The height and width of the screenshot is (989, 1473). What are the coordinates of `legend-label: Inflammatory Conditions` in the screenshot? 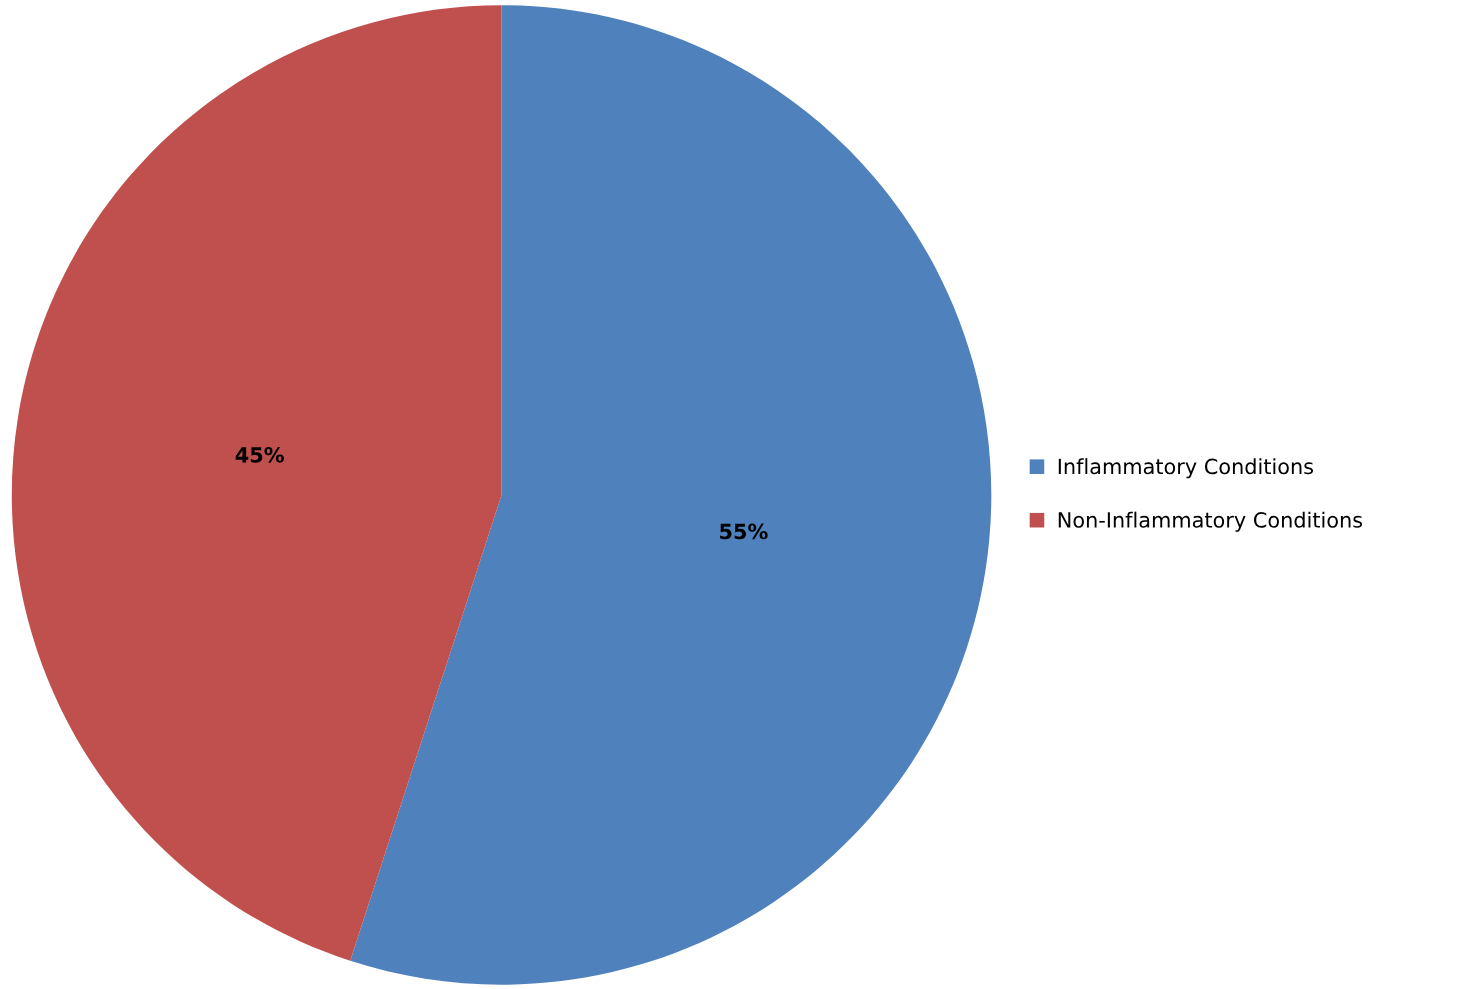 It's located at (1186, 468).